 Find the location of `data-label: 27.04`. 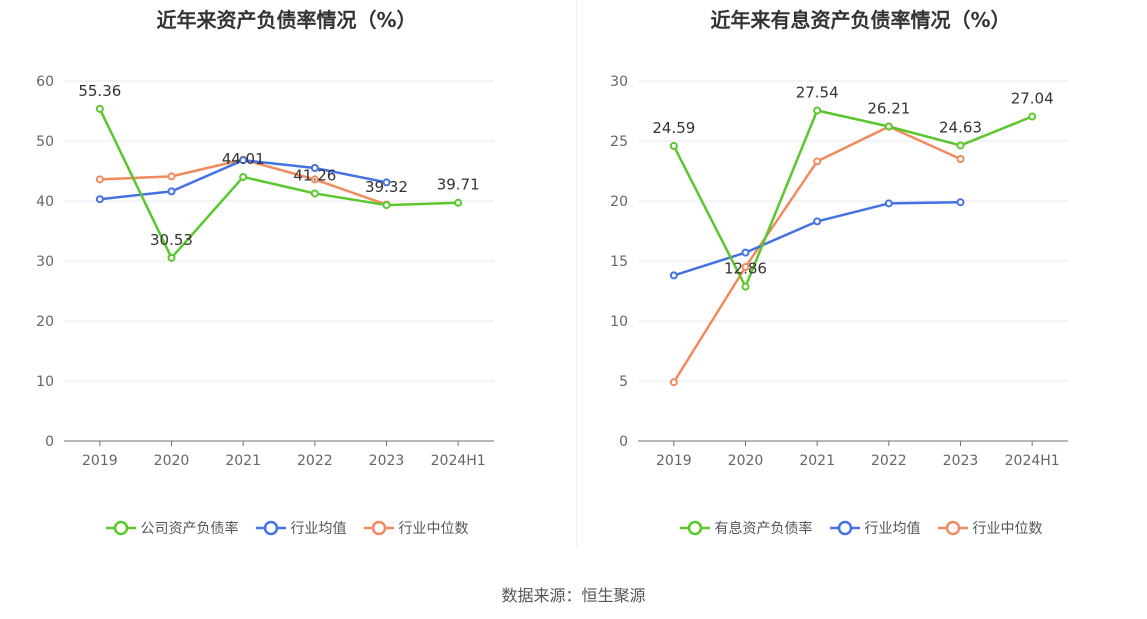

data-label: 27.04 is located at coordinates (1032, 99).